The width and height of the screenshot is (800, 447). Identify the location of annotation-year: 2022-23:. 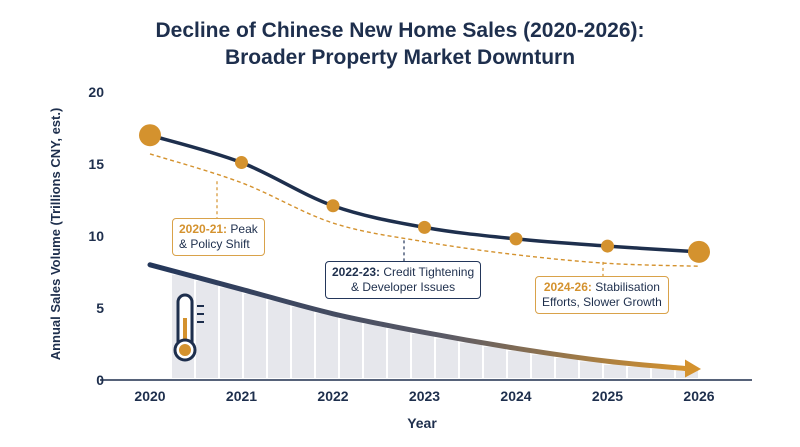
(356, 272).